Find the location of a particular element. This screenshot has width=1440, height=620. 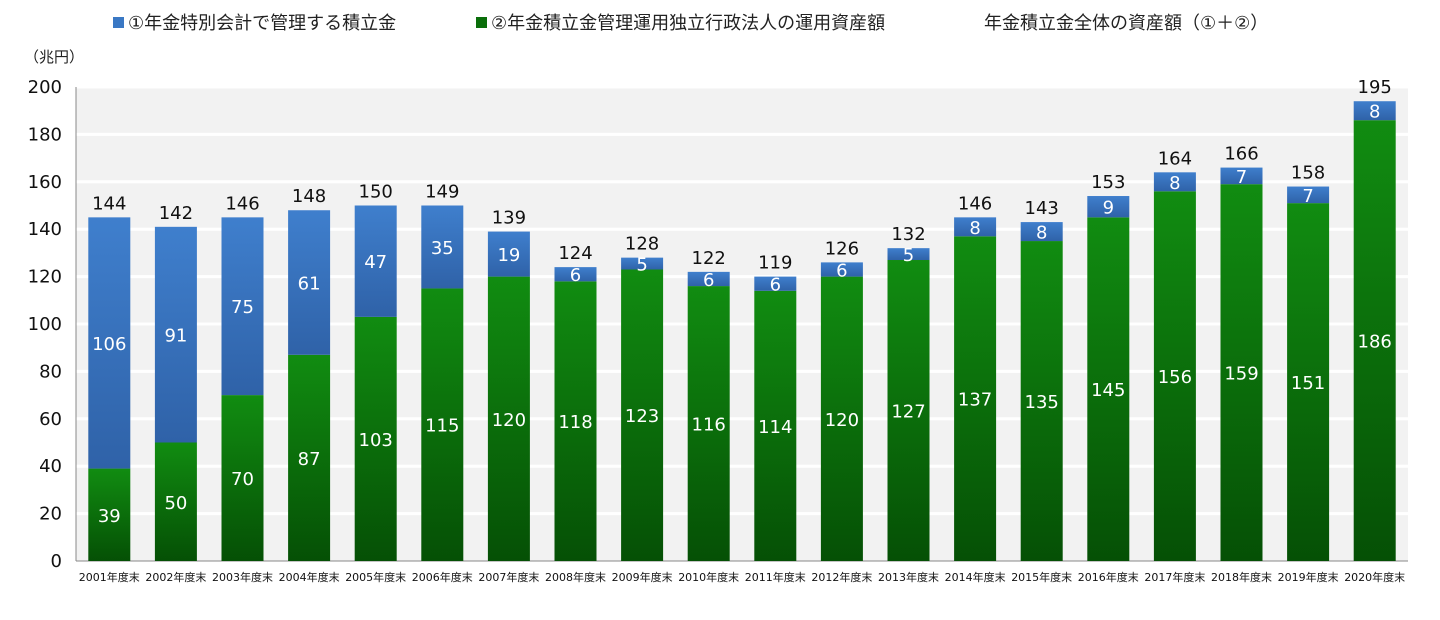

data-label-special-account: 7 is located at coordinates (1307, 196).